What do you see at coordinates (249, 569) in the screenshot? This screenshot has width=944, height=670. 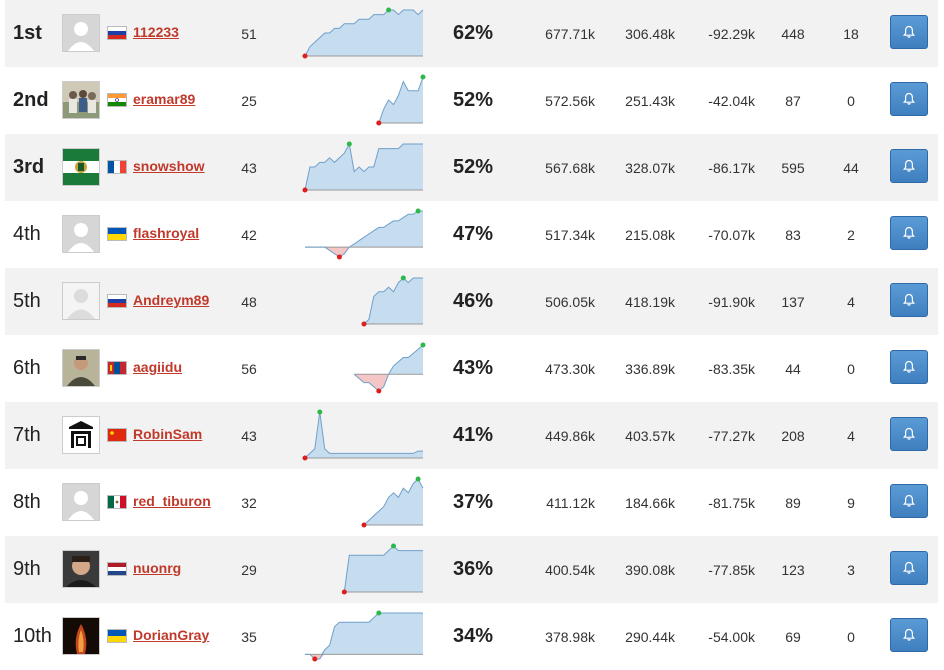 I see `games-count: 29` at bounding box center [249, 569].